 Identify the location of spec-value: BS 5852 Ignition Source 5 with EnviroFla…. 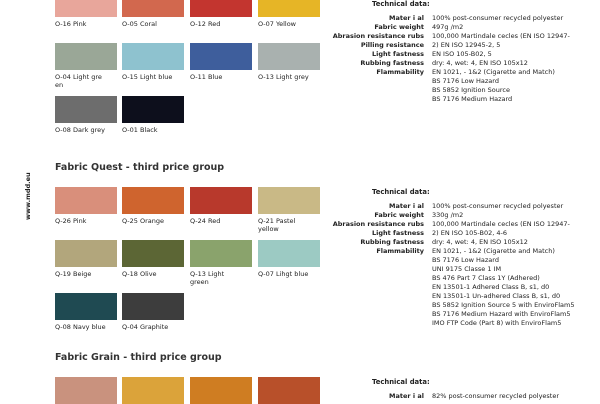
(503, 305).